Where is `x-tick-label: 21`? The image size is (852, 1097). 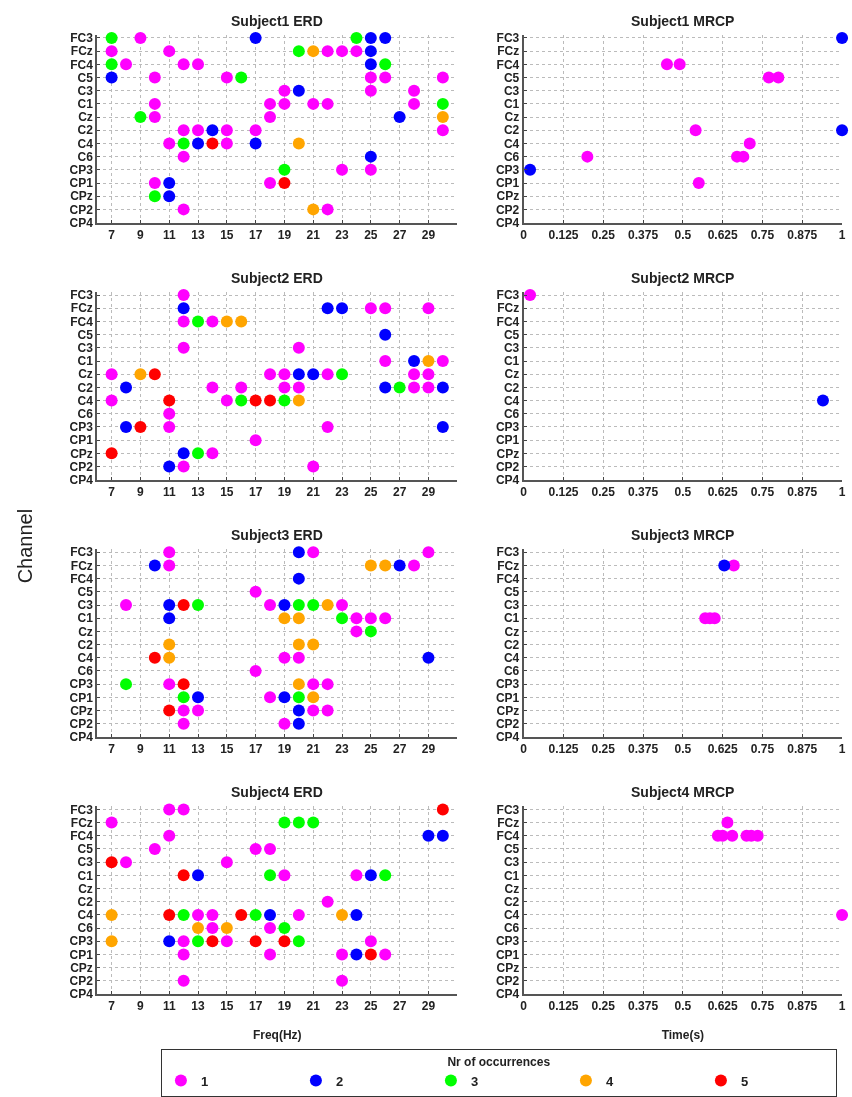
x-tick-label: 21 is located at coordinates (313, 234).